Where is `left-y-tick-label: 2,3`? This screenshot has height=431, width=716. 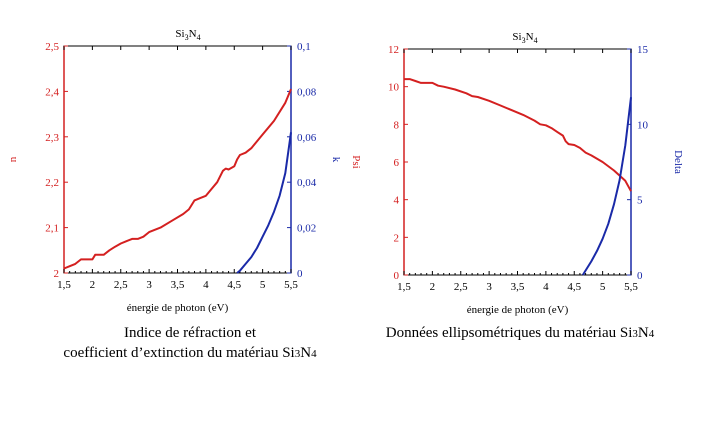 left-y-tick-label: 2,3 is located at coordinates (52, 138).